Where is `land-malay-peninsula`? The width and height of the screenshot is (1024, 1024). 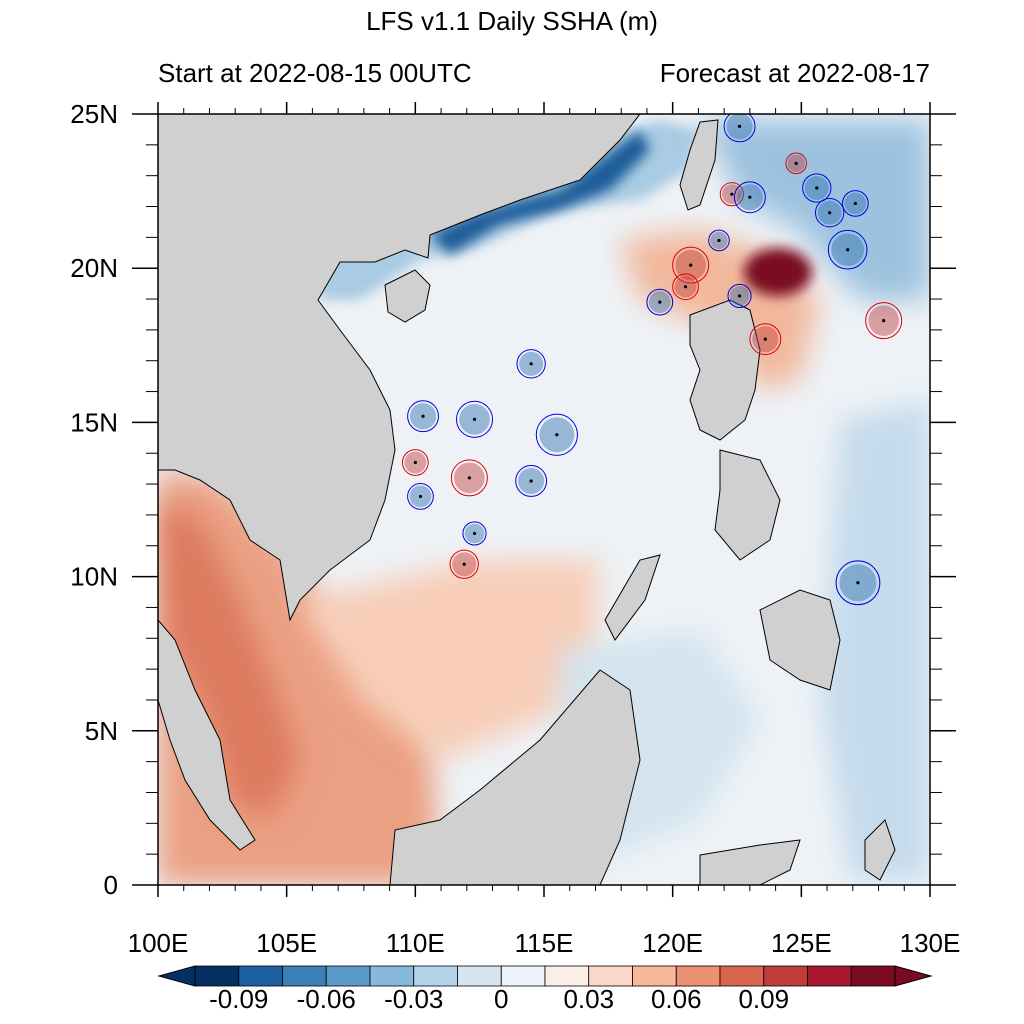
land-malay-peninsula is located at coordinates (207, 735).